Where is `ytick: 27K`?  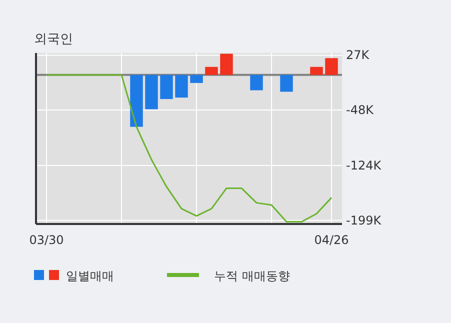 ytick: 27K is located at coordinates (358, 55).